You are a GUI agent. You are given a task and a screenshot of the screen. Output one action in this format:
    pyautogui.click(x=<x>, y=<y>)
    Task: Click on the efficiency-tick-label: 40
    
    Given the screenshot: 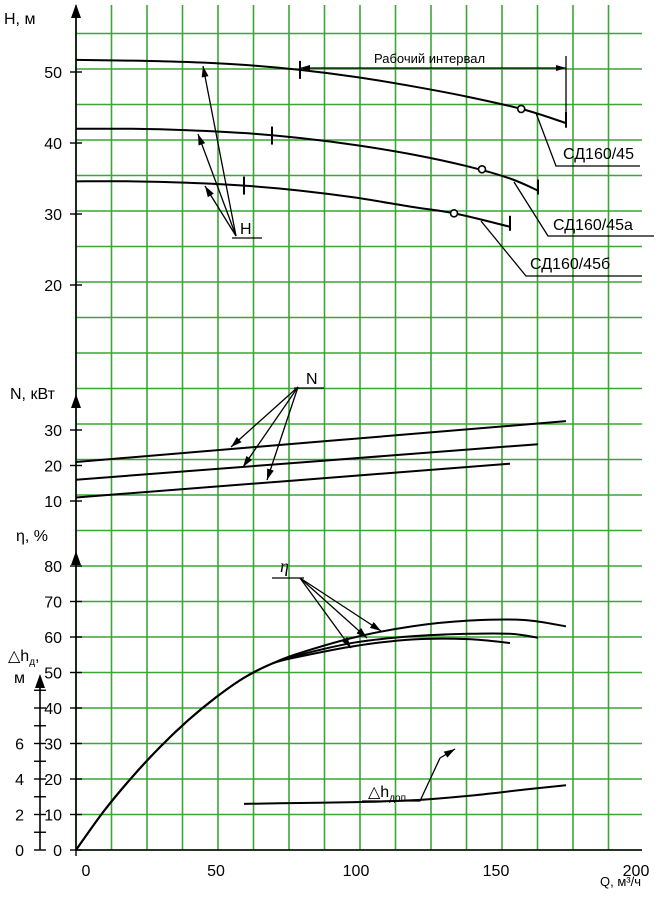 What is the action you would take?
    pyautogui.click(x=53, y=709)
    